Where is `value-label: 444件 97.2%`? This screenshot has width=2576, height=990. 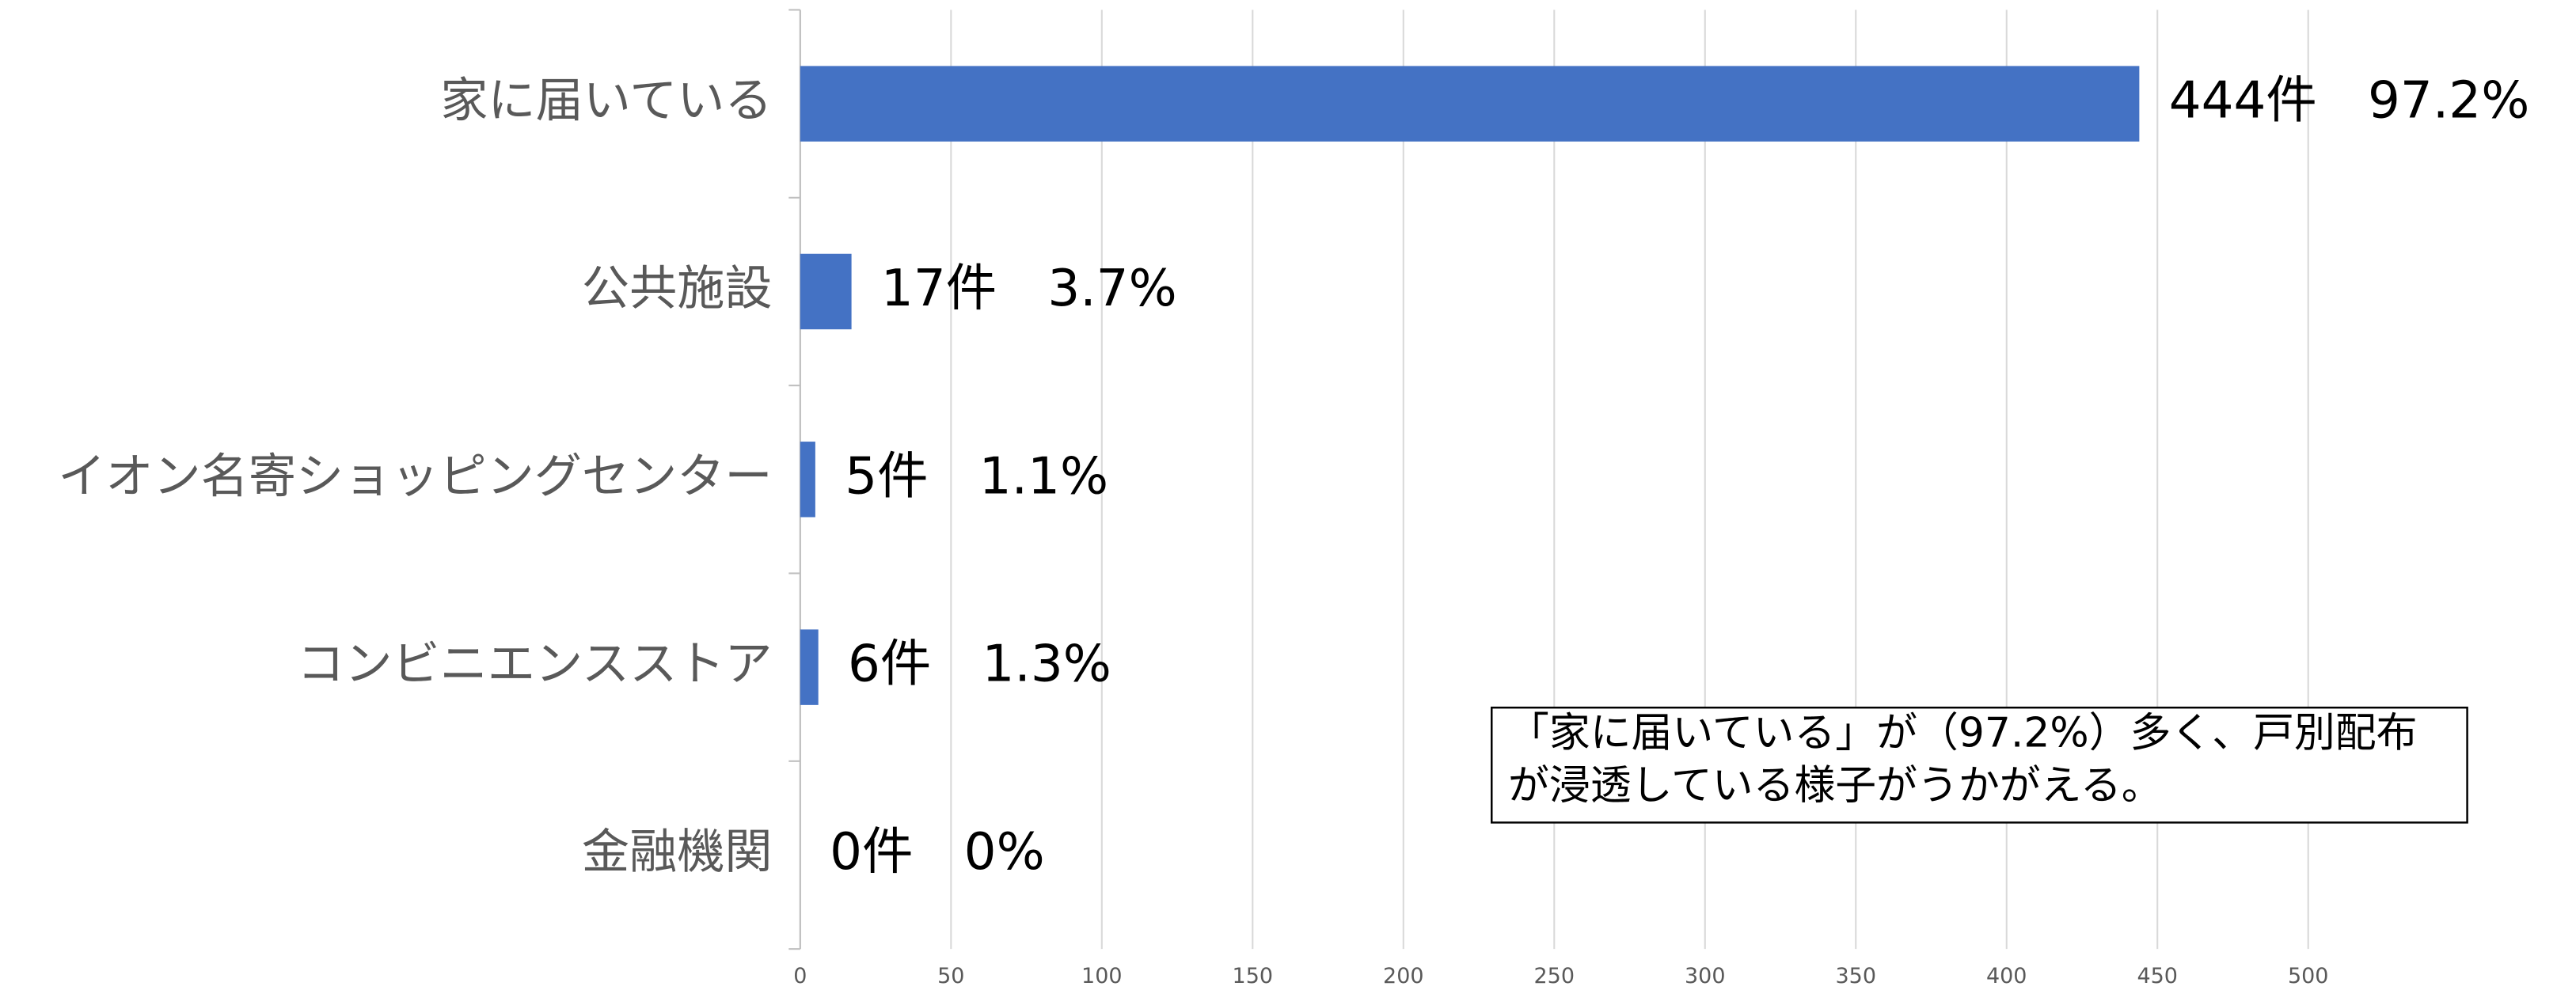
value-label: 444件 97.2% is located at coordinates (2350, 101).